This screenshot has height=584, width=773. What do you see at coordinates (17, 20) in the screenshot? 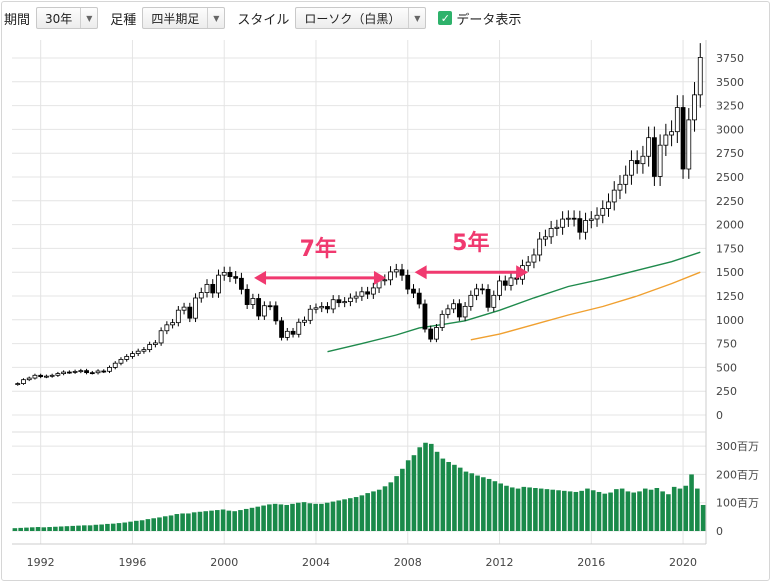
I see `period-label: 期間` at bounding box center [17, 20].